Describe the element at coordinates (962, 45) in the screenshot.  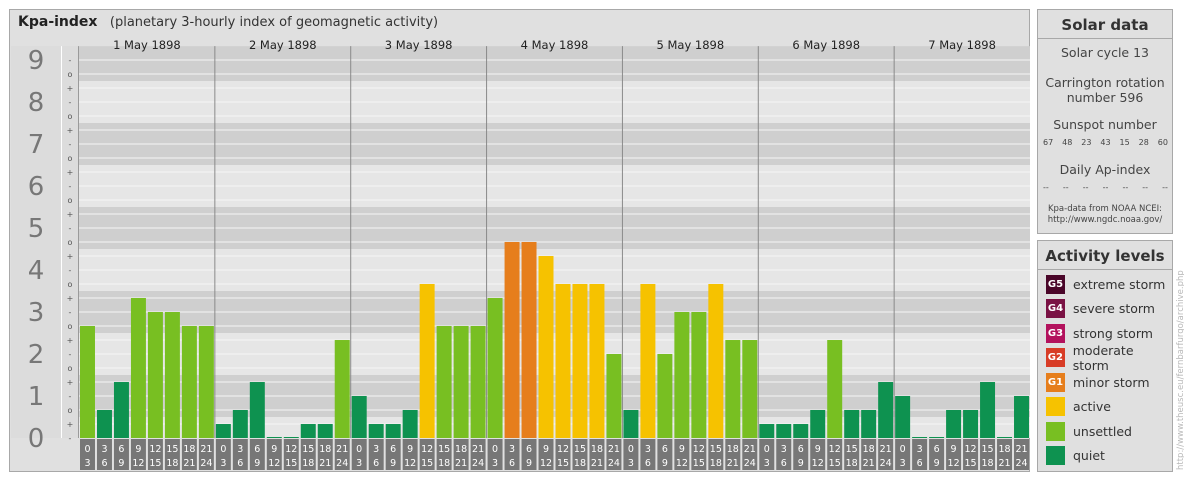
I see `day-label: 7 May 1898` at that location.